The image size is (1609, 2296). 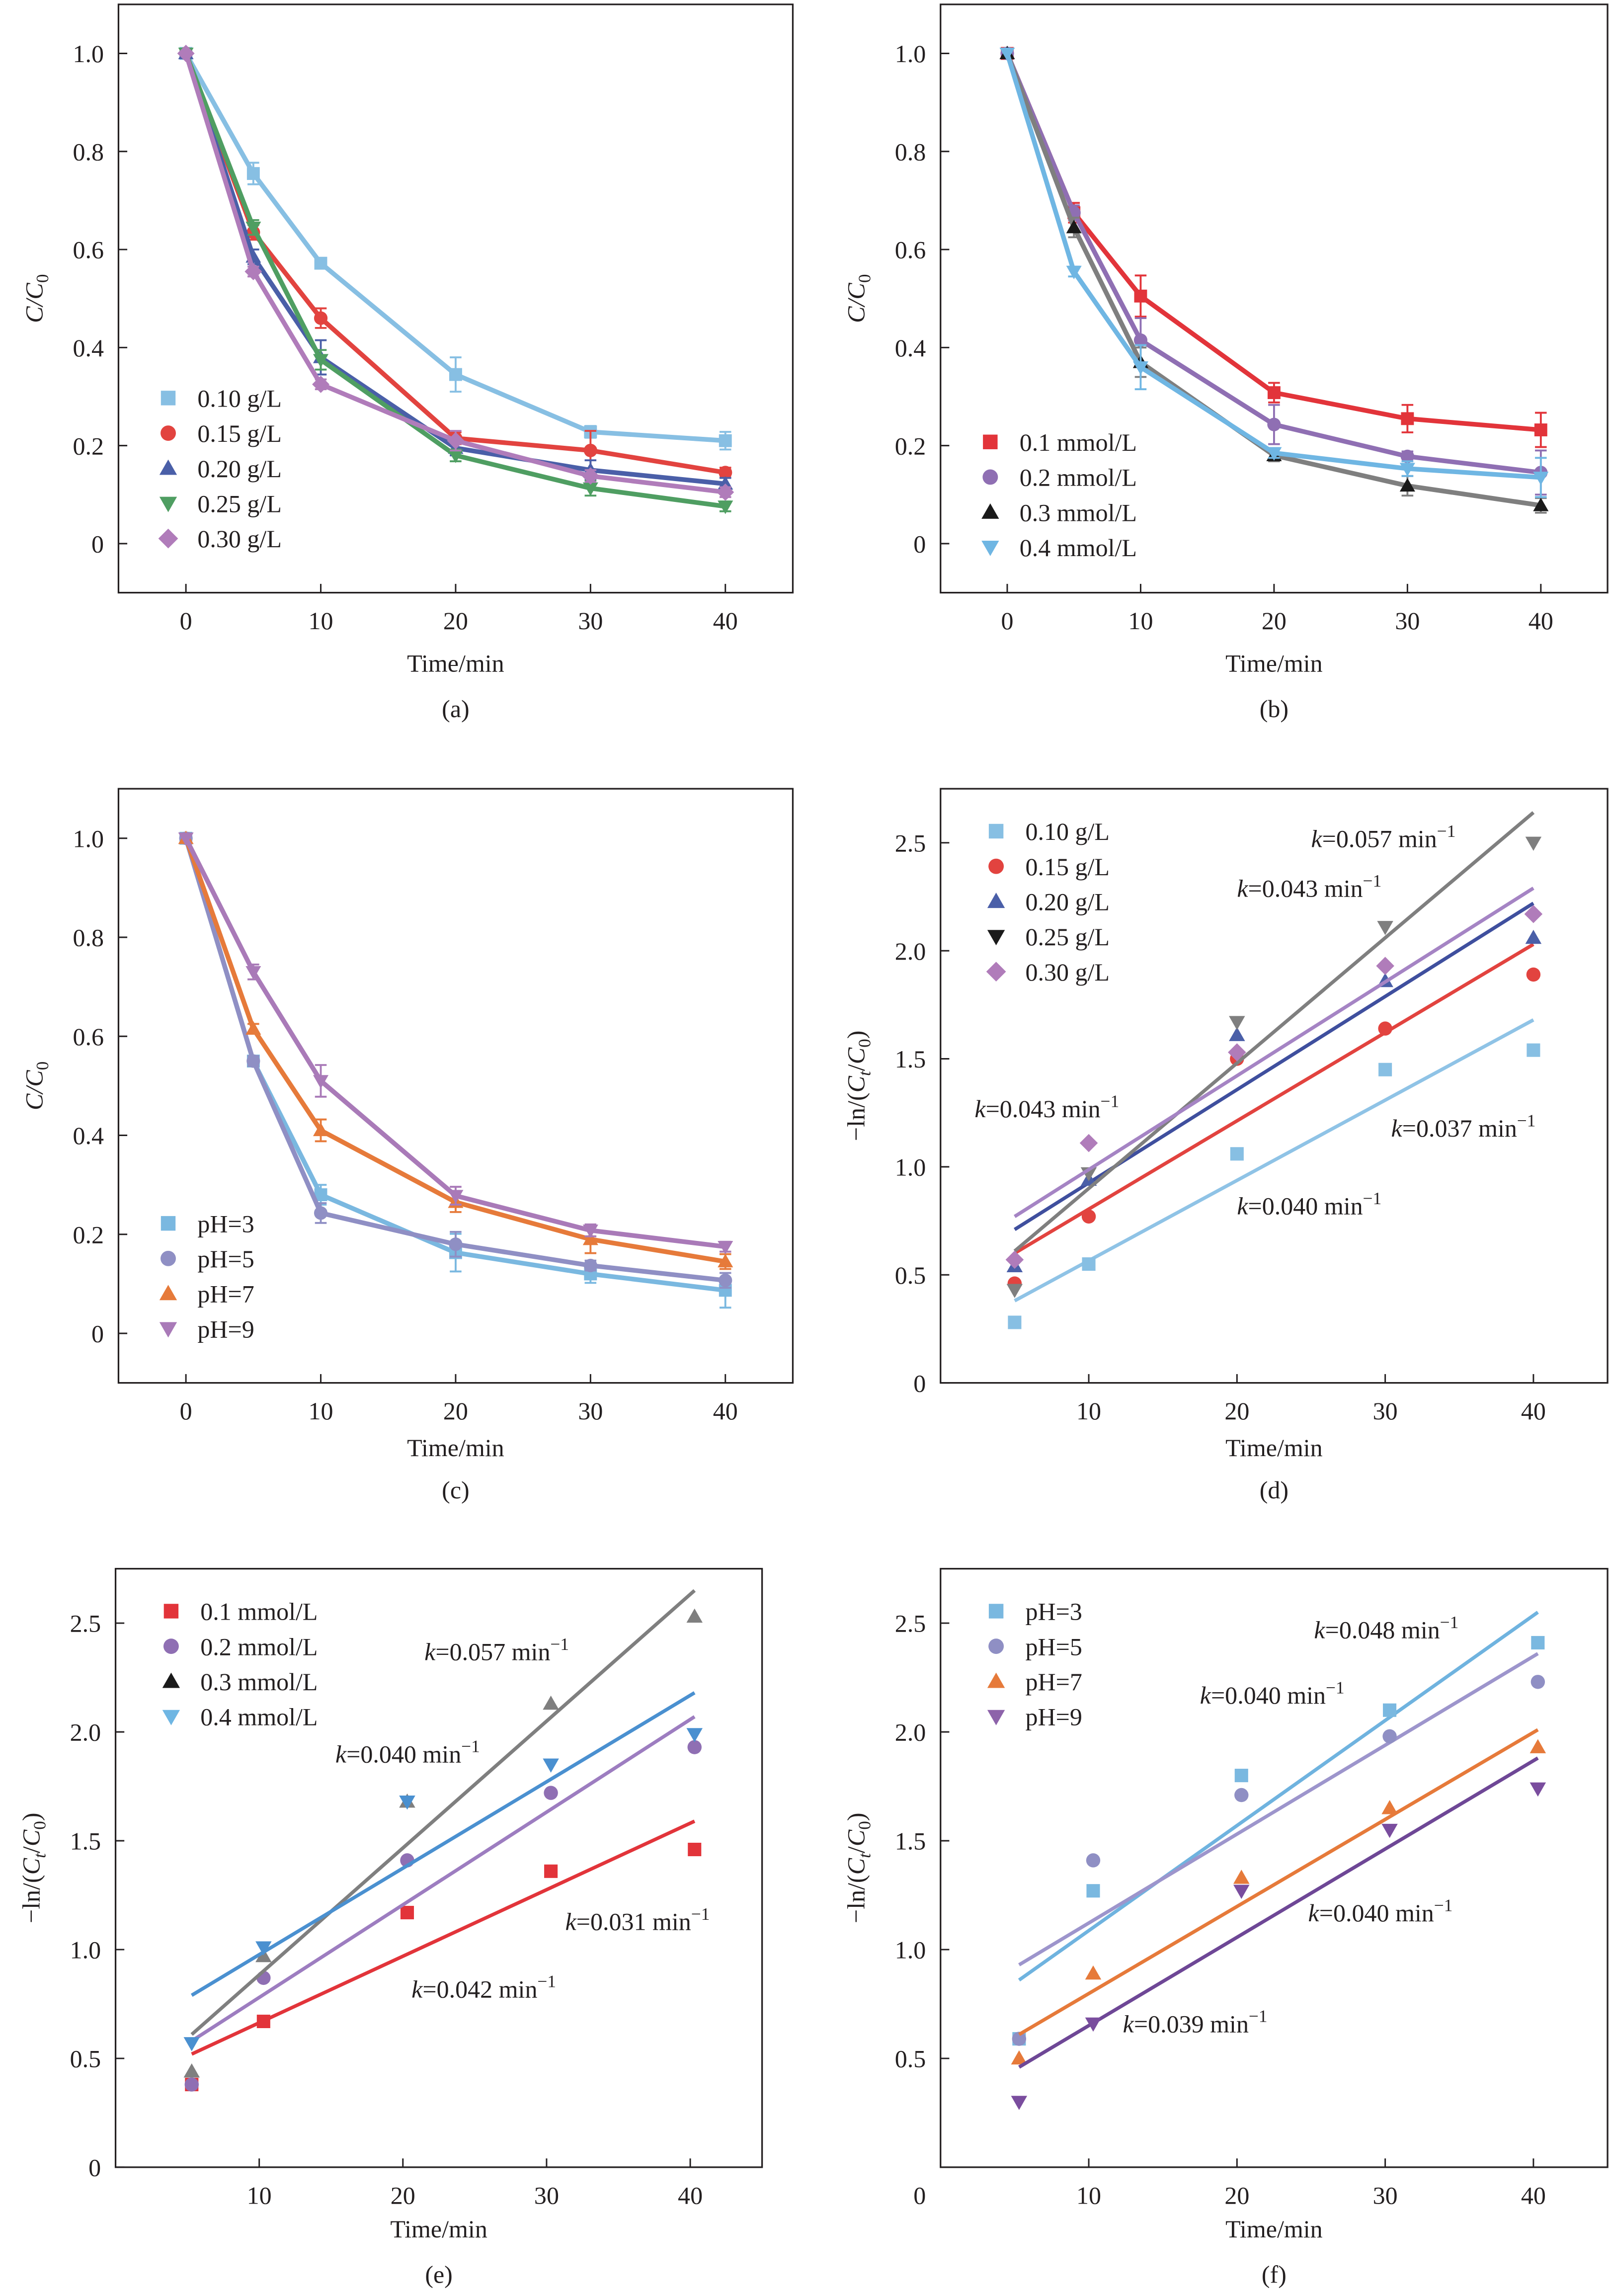 I want to click on legend-label: pH=7, so click(x=1053, y=1682).